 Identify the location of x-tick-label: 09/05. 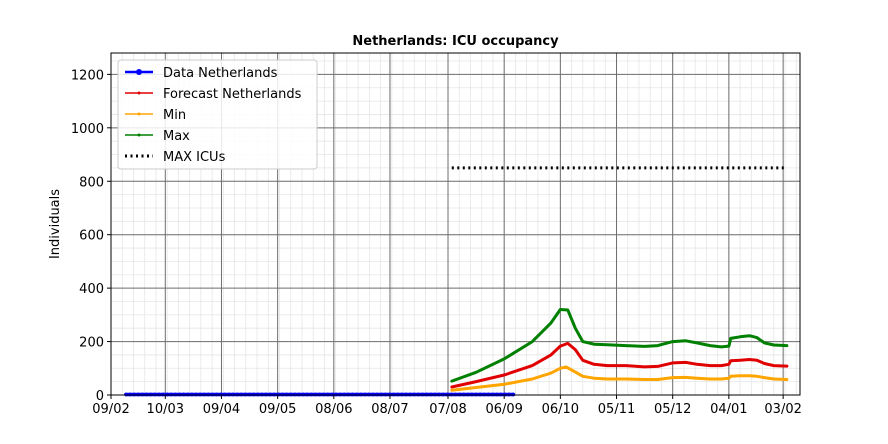
(277, 409).